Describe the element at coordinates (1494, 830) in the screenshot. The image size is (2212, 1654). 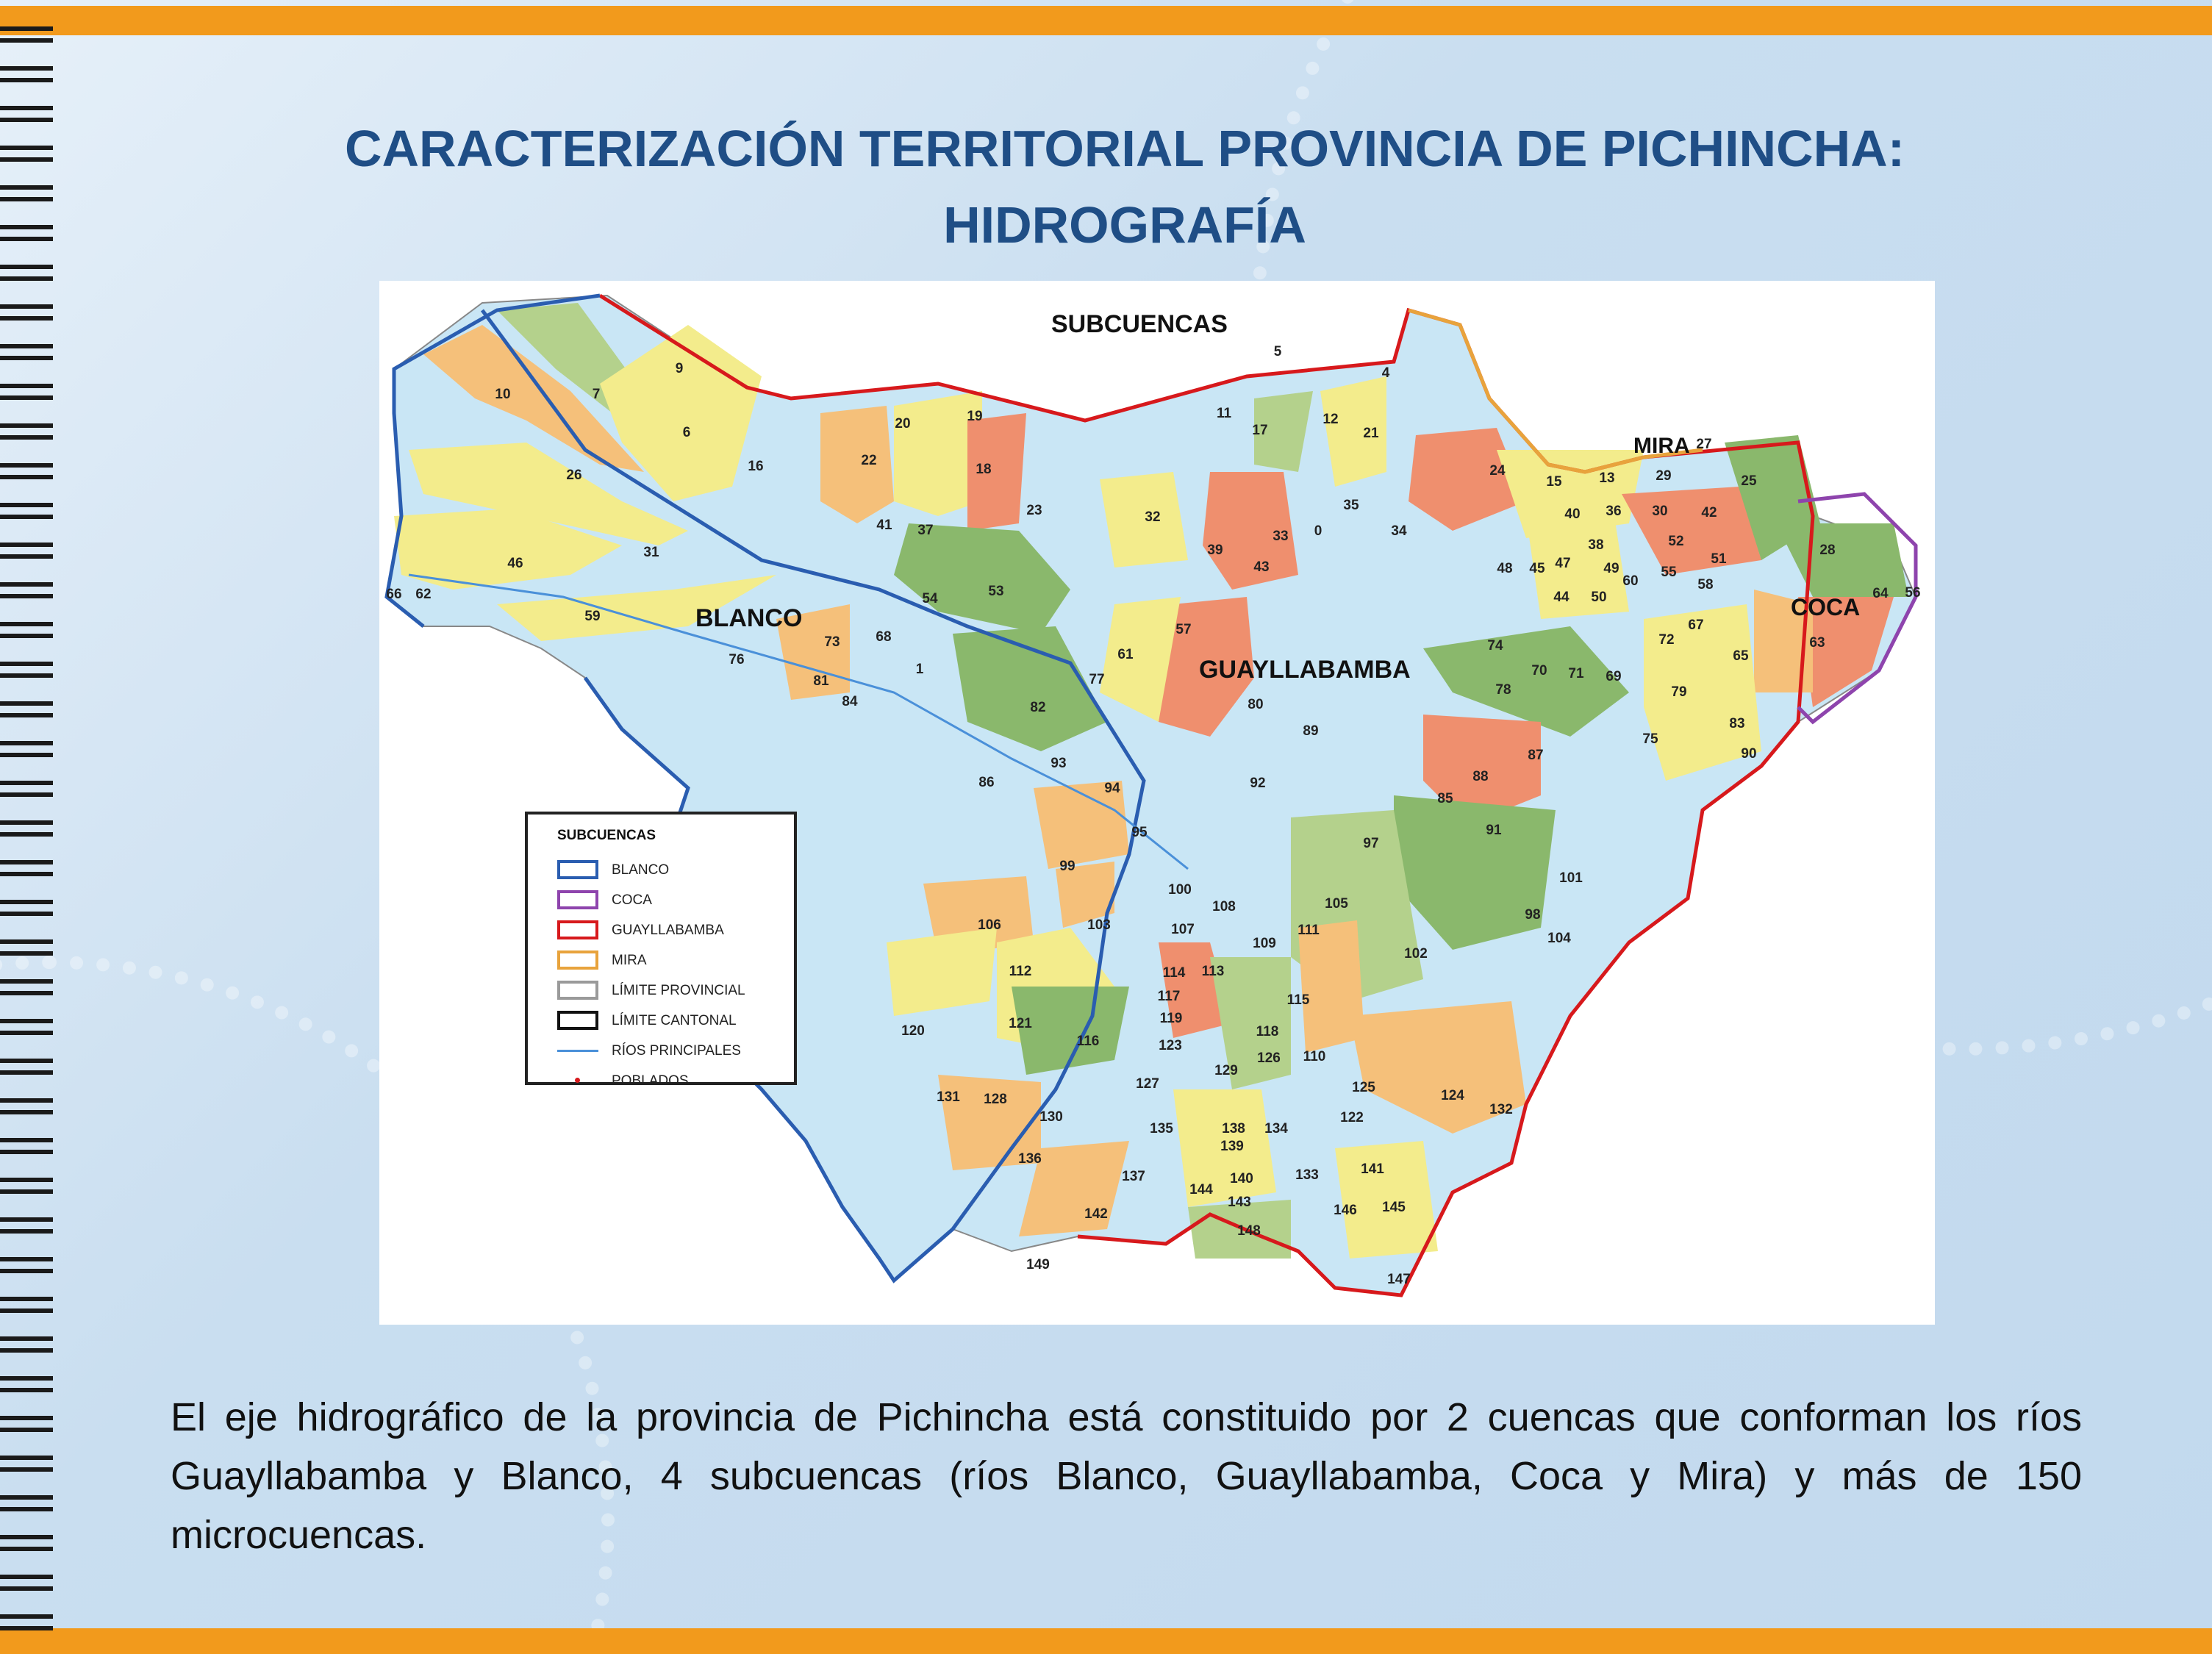
I see `microcuenca-number: 91` at that location.